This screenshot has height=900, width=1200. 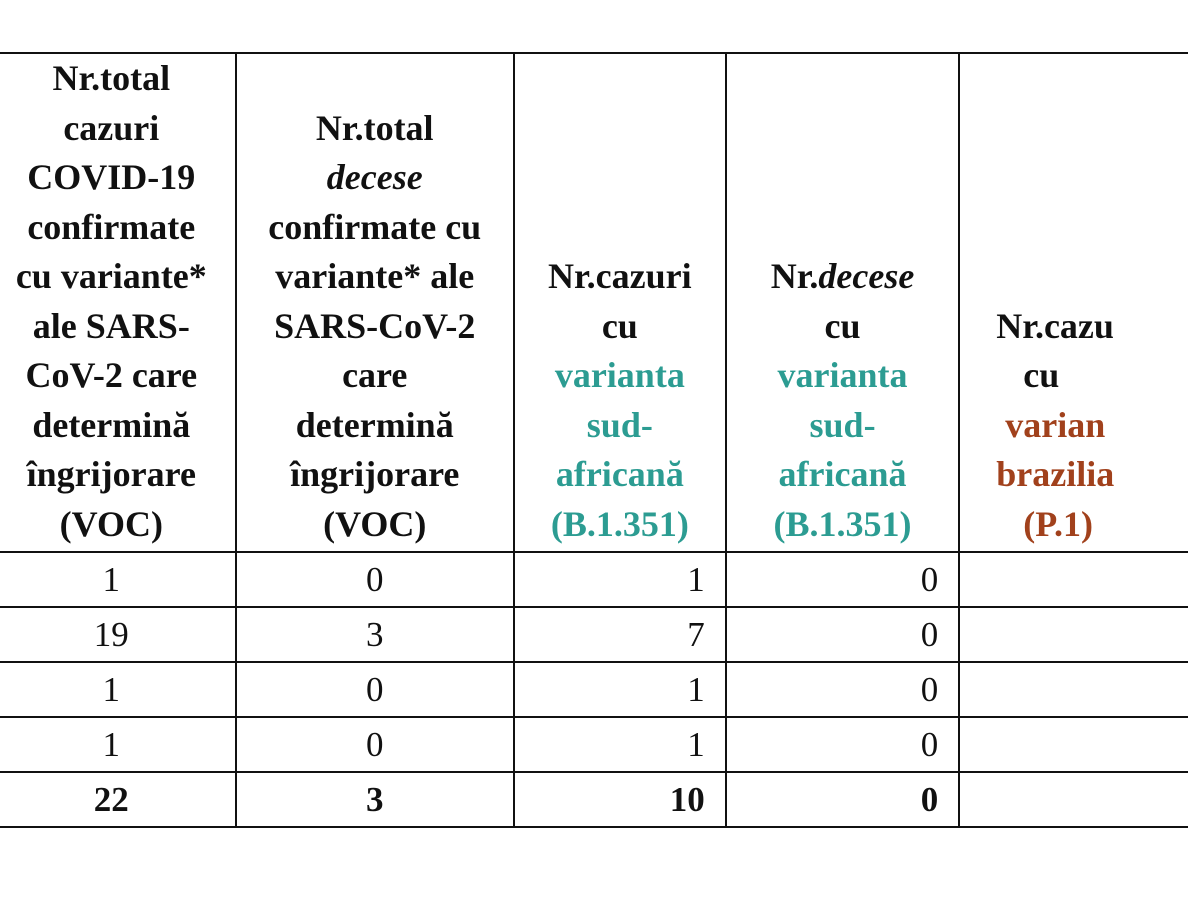 I want to click on header-line: Nr.decese, so click(x=842, y=277).